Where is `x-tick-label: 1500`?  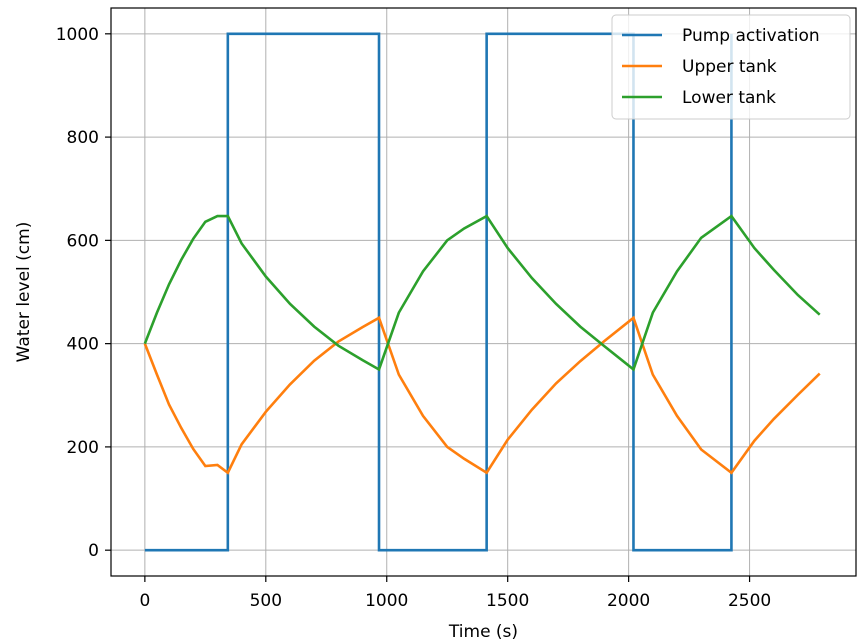 x-tick-label: 1500 is located at coordinates (507, 601).